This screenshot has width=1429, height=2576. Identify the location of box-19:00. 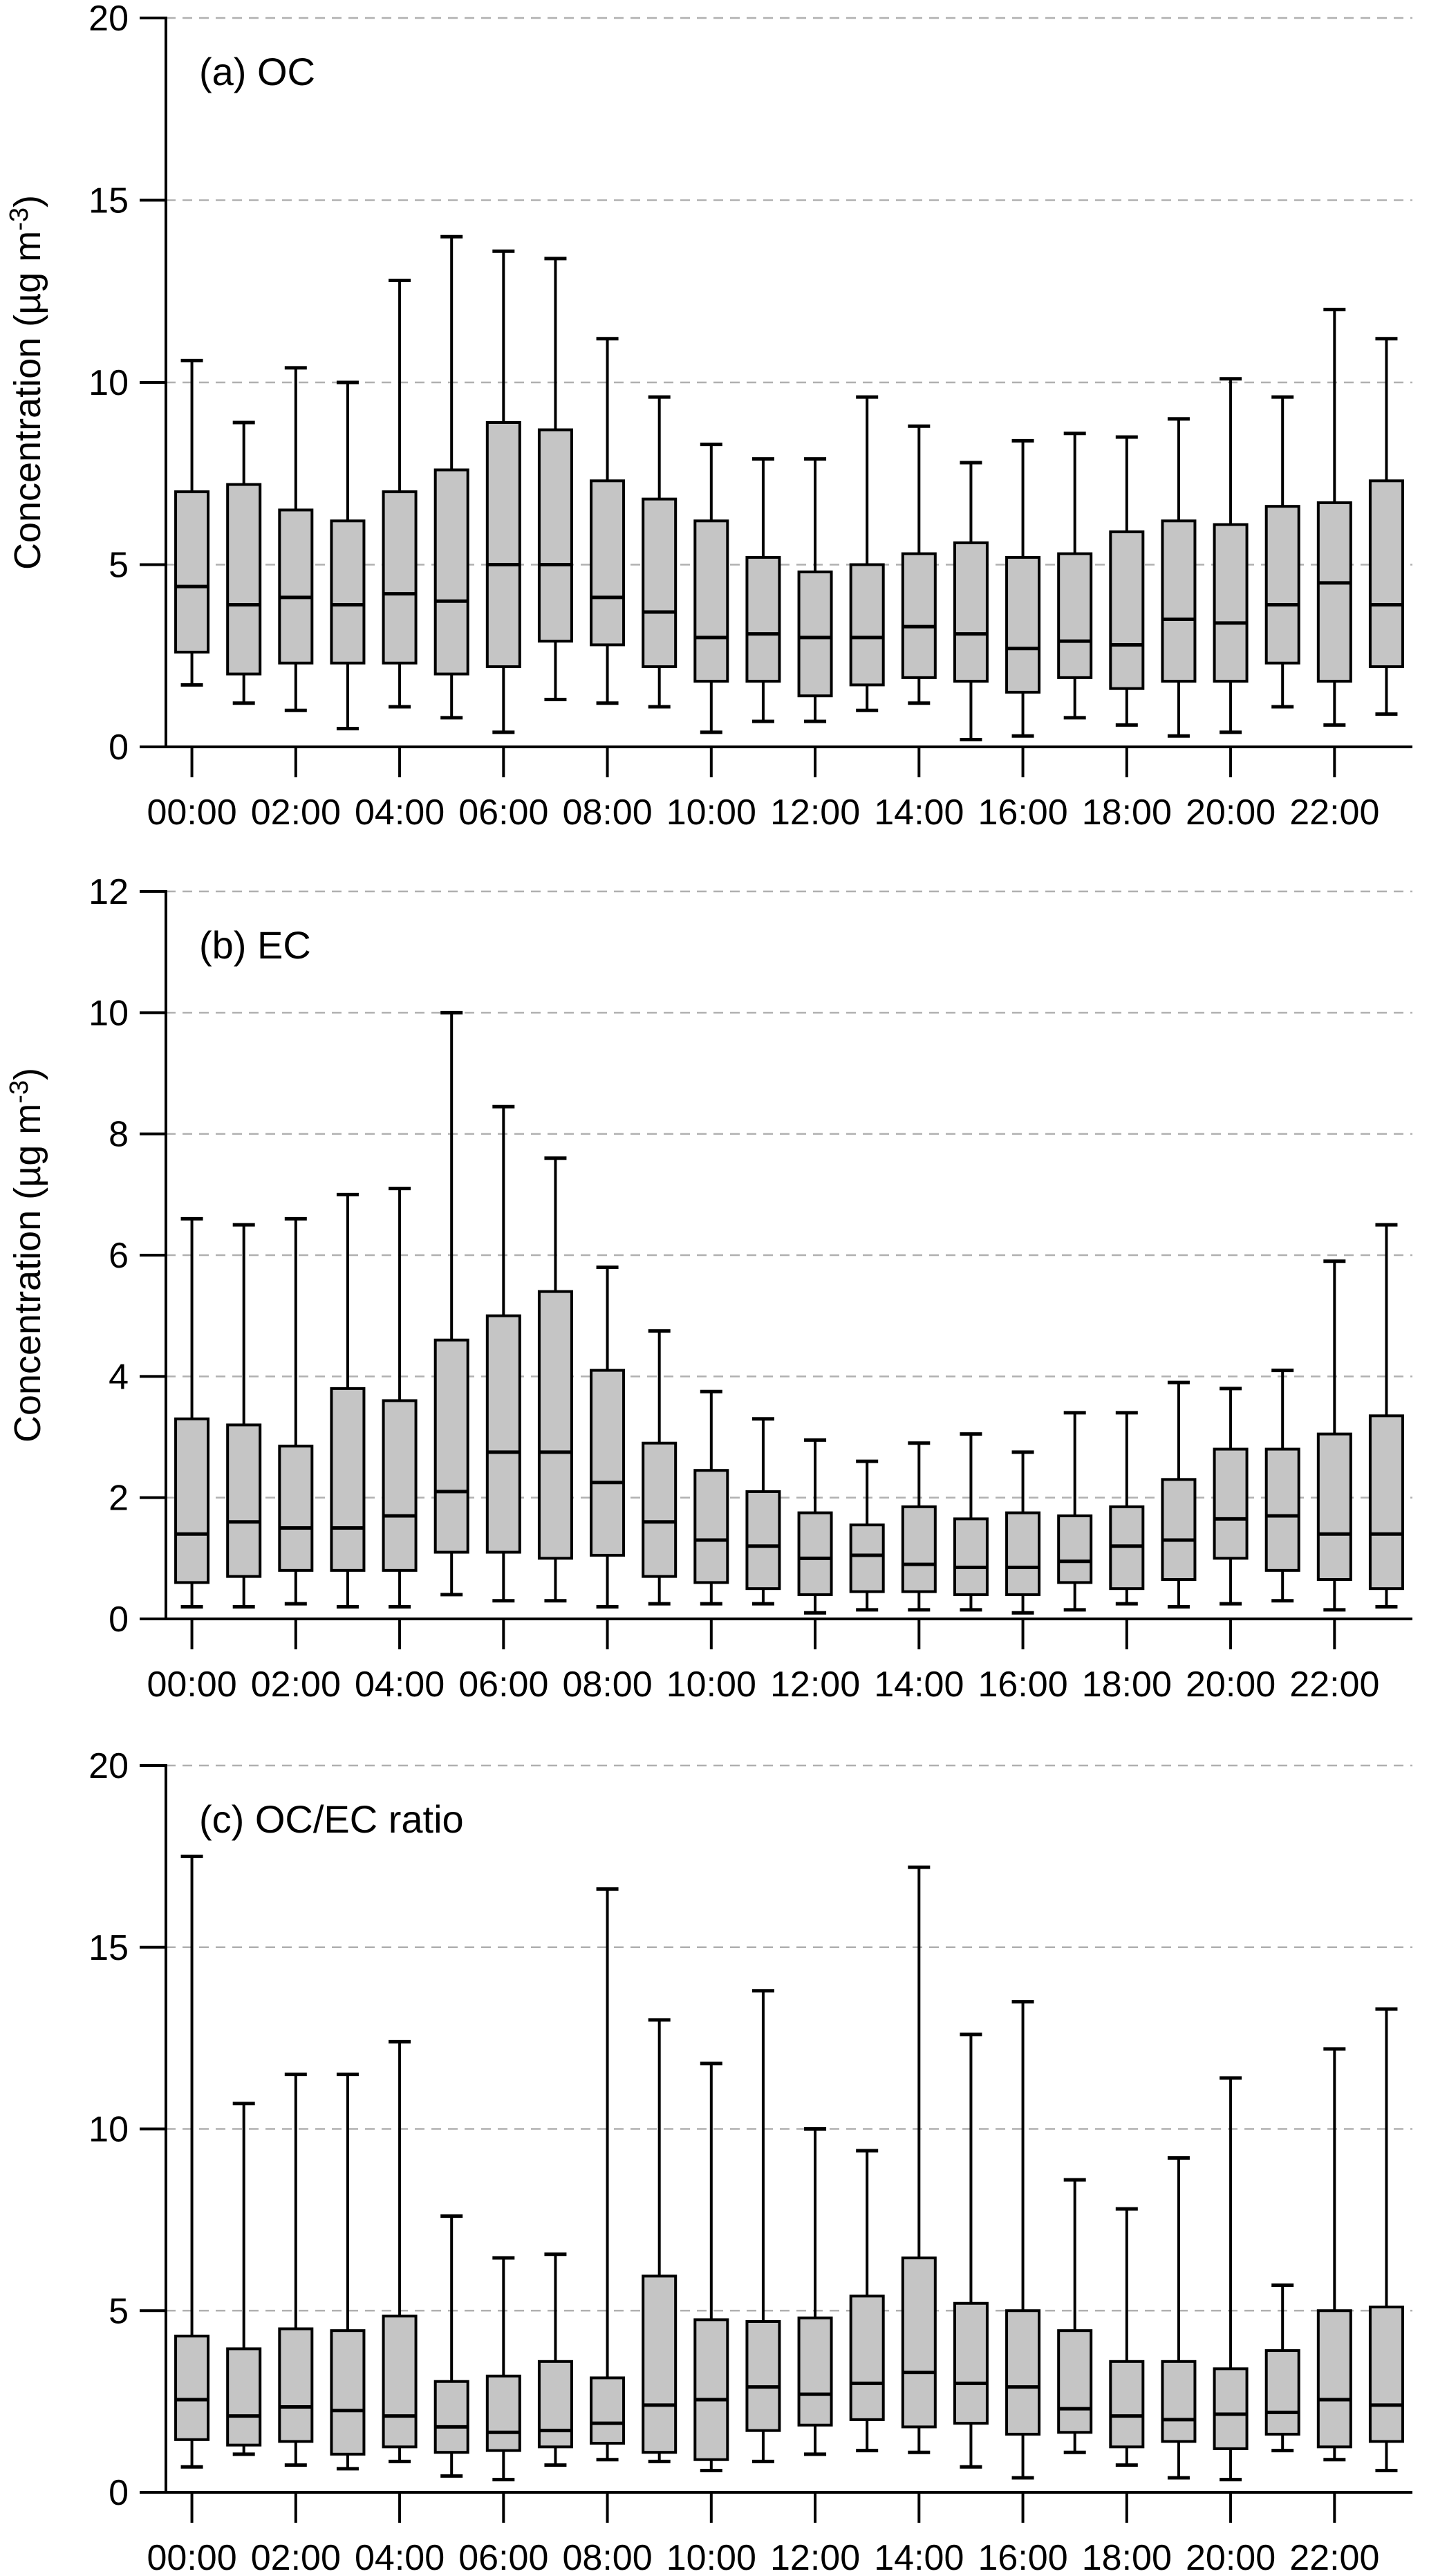
(1179, 1495).